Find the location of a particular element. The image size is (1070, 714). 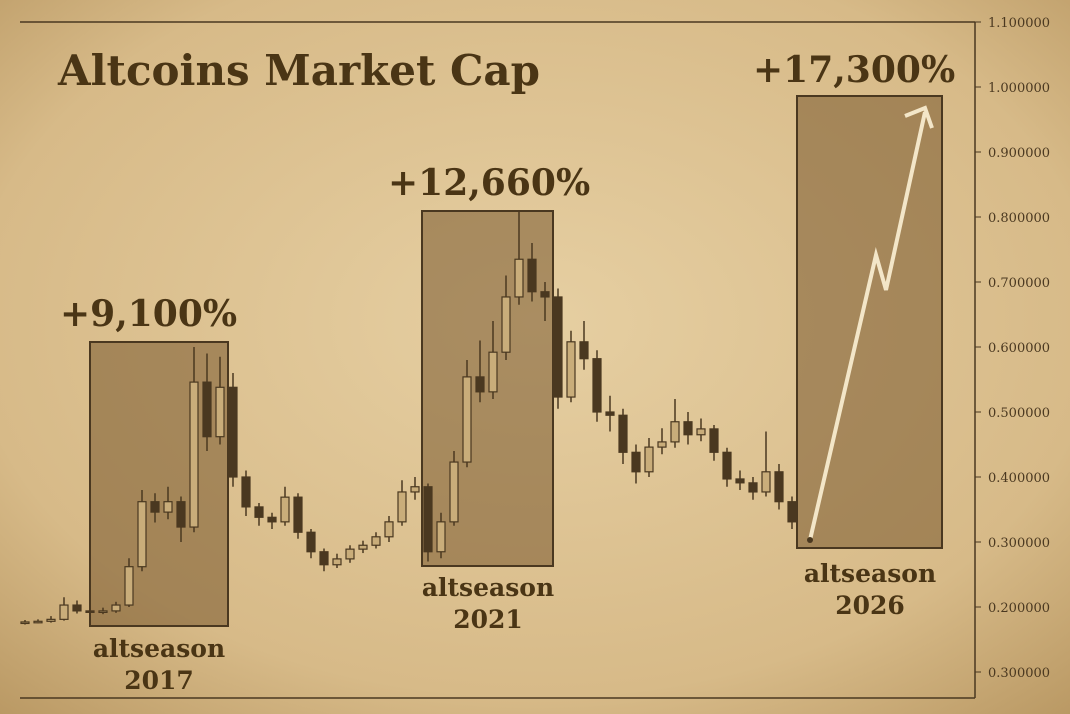

y-tick-label: 0.800000 is located at coordinates (1019, 218).